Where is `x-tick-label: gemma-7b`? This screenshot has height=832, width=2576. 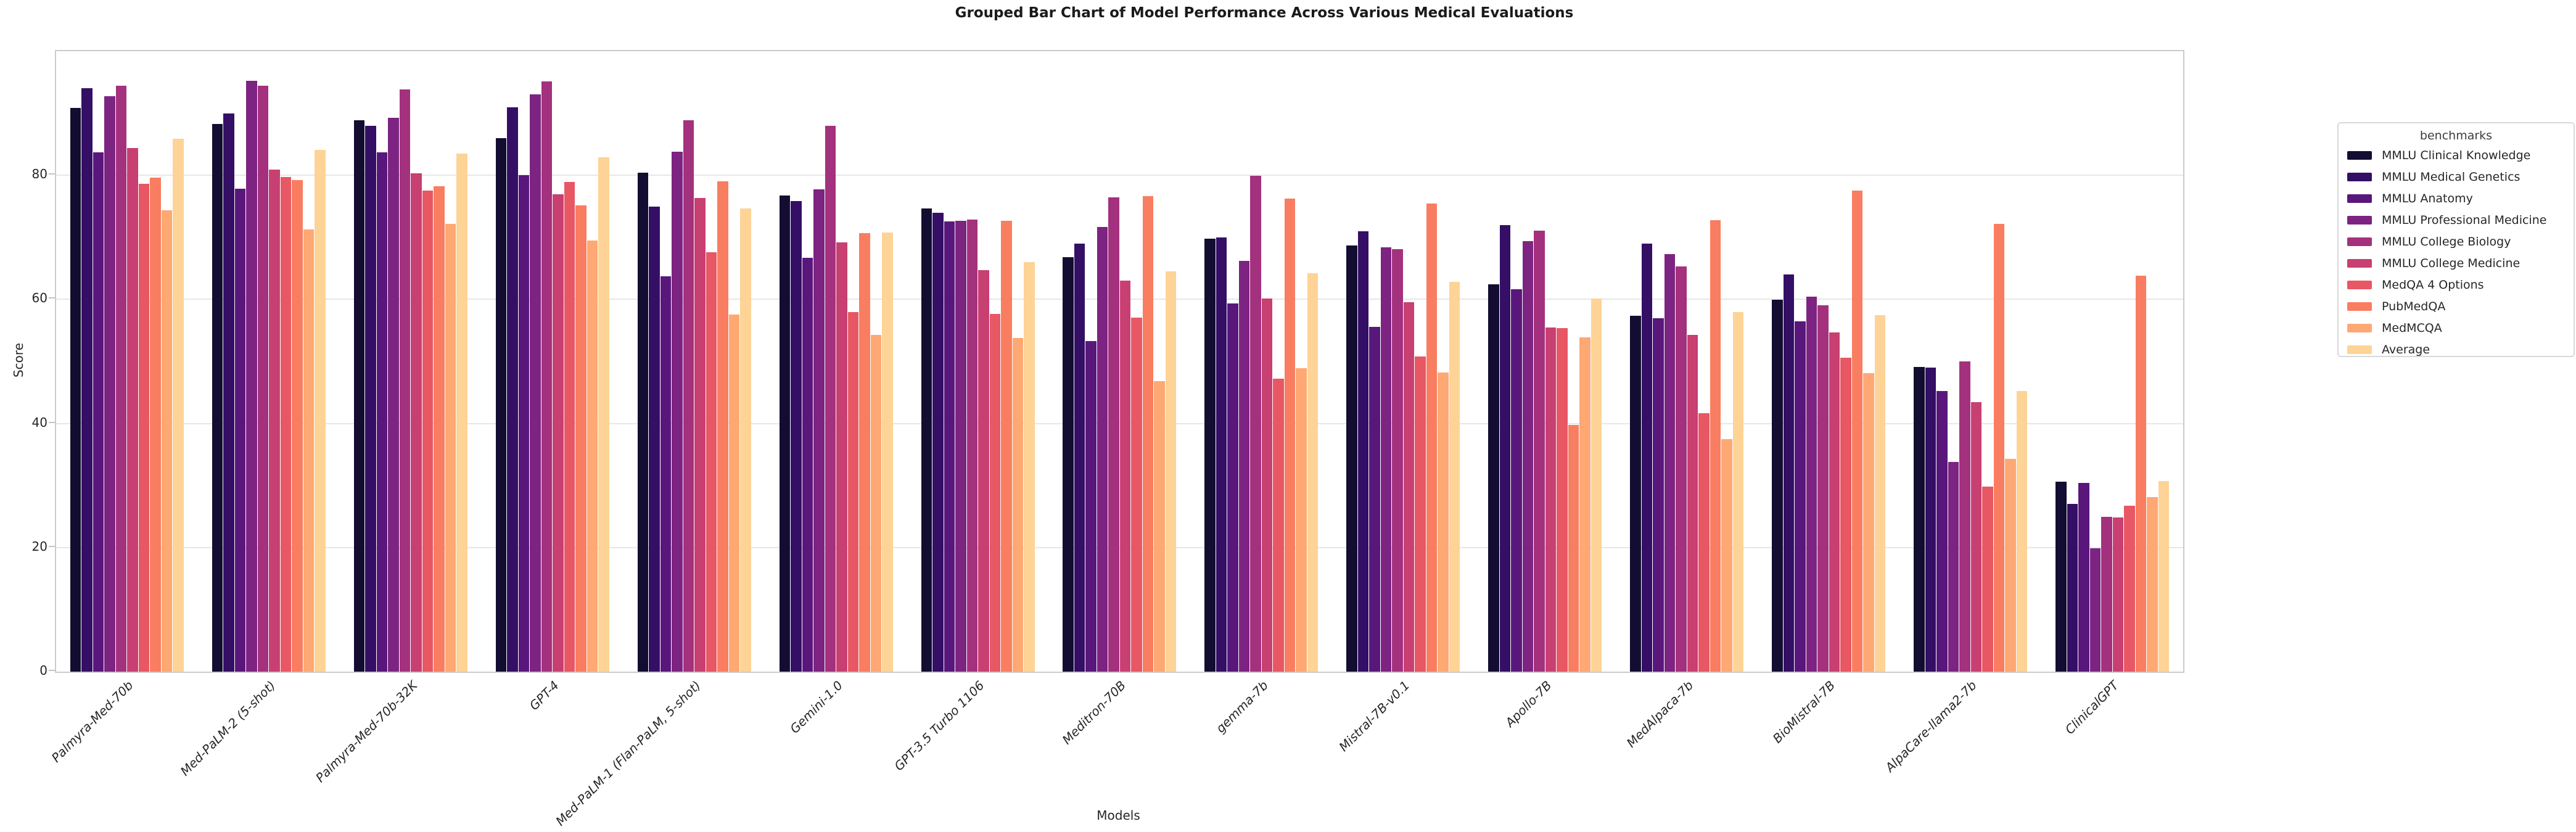 x-tick-label: gemma-7b is located at coordinates (1241, 707).